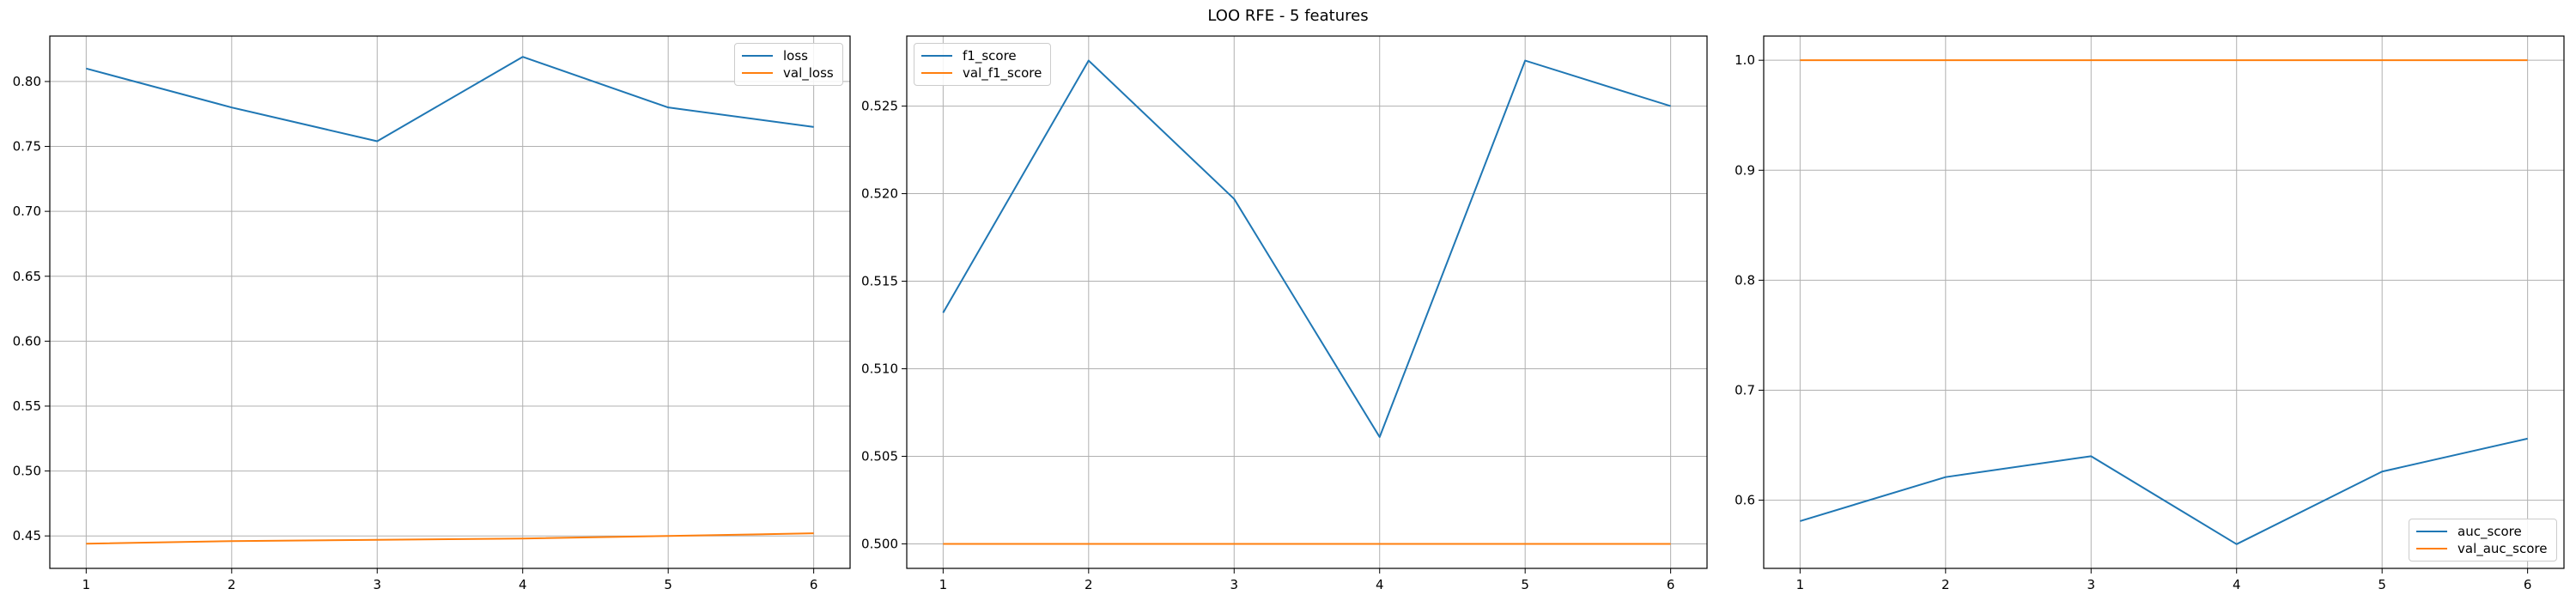  I want to click on y-tick-label: 0.510, so click(879, 369).